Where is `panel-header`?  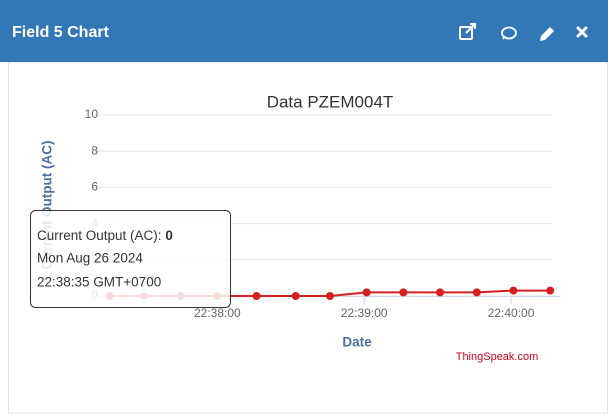 panel-header is located at coordinates (304, 31).